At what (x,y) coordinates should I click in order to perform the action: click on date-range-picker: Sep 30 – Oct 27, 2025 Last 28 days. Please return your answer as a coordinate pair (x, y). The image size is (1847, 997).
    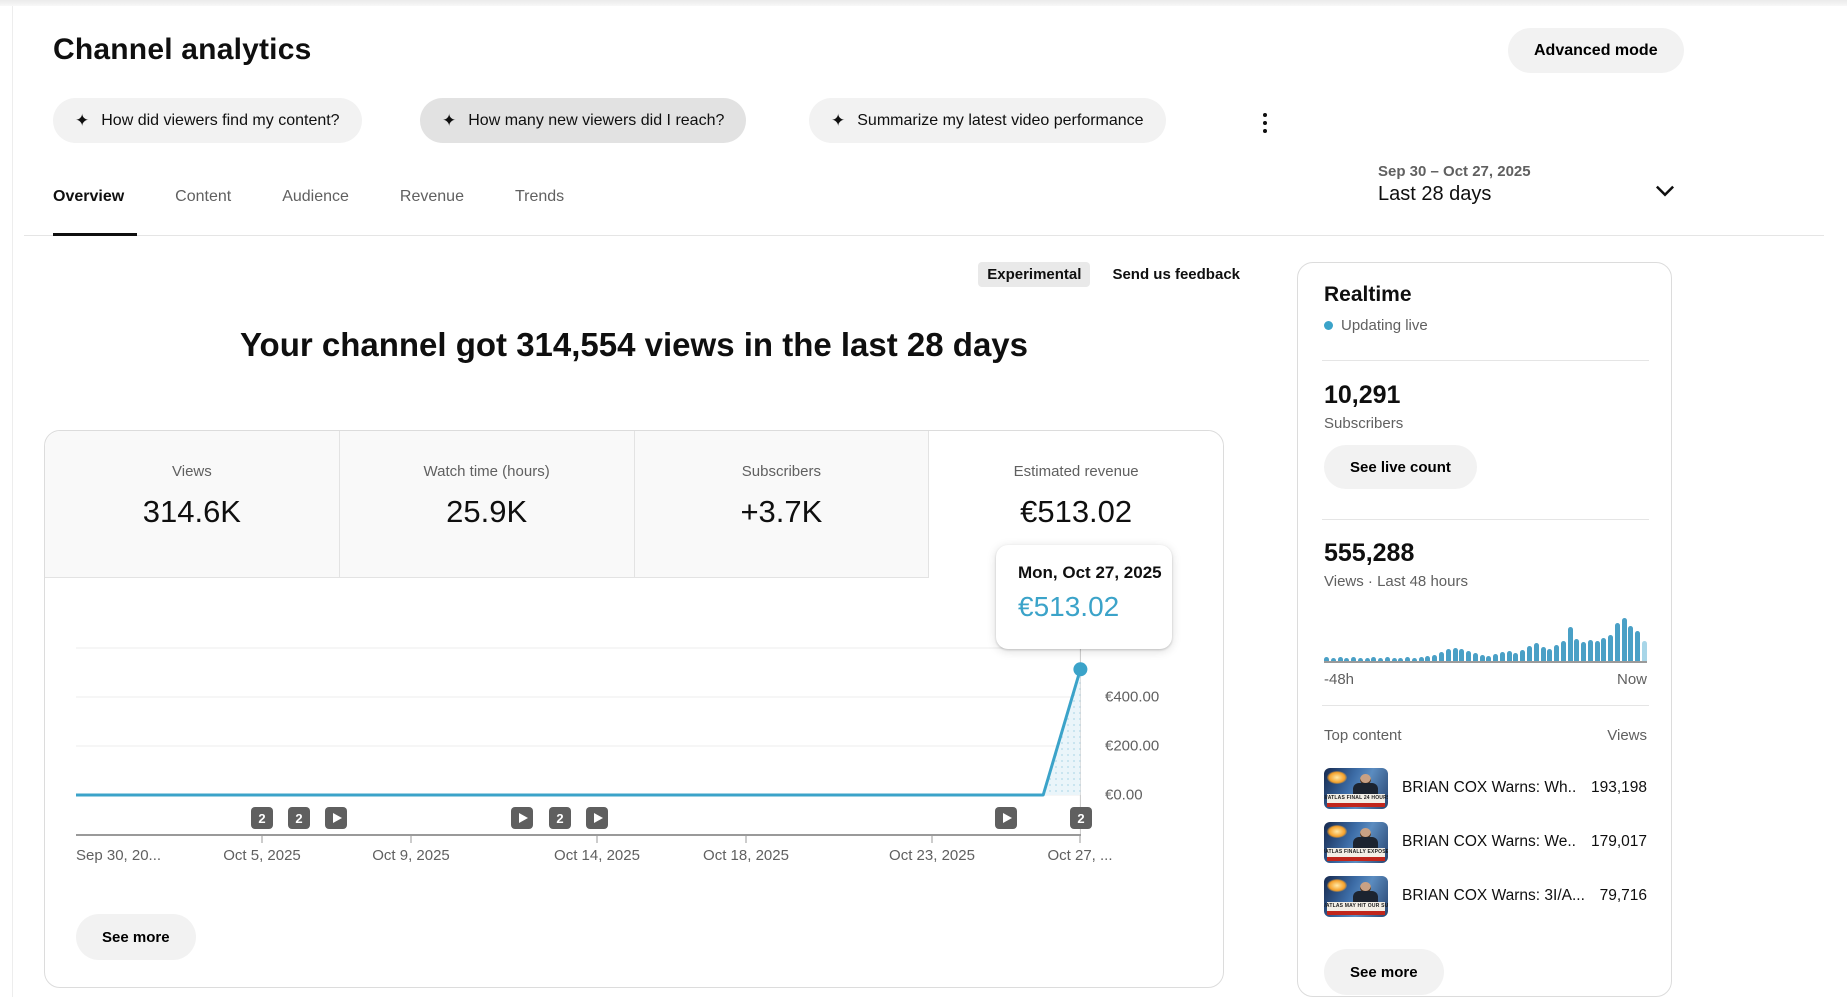
    Looking at the image, I should click on (1454, 184).